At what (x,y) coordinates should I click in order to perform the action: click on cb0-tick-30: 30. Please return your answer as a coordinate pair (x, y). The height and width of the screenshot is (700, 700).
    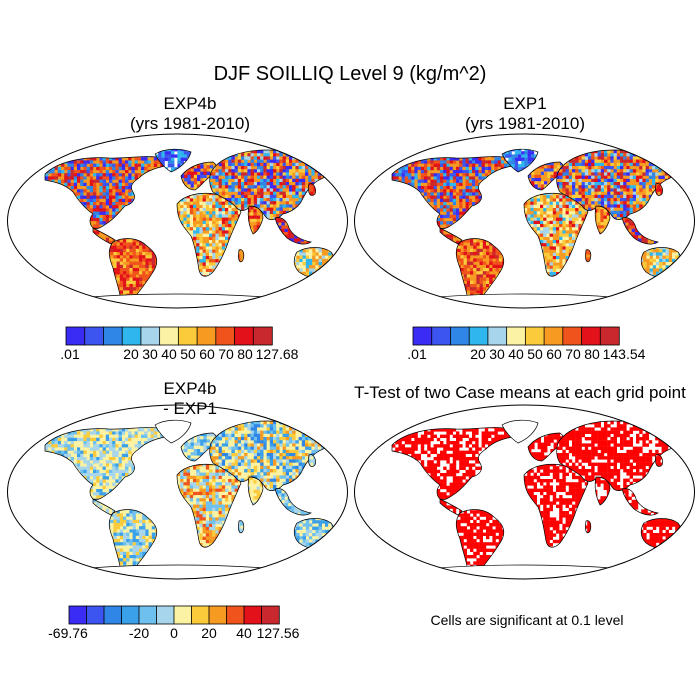
    Looking at the image, I should click on (150, 354).